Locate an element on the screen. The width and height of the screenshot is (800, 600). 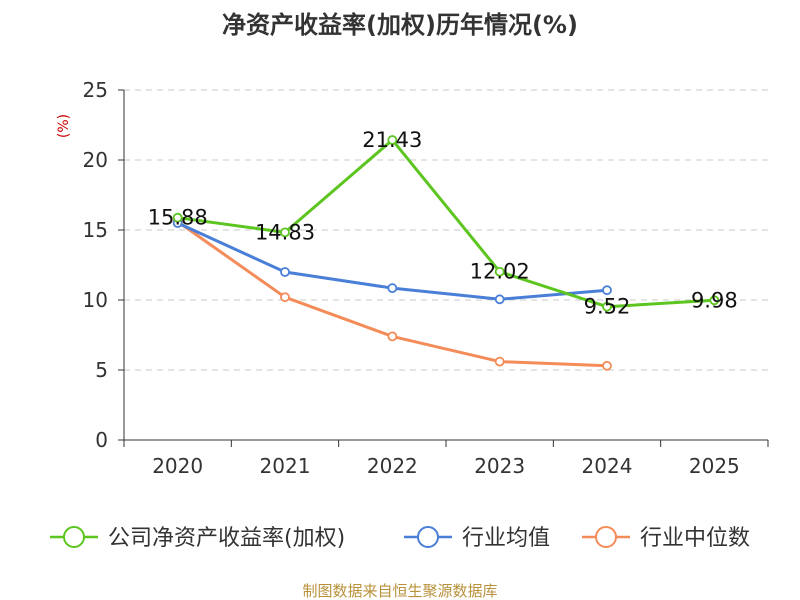
legend: 公司净资产收益率(加权) 行业均值 行业中位数 is located at coordinates (400, 538).